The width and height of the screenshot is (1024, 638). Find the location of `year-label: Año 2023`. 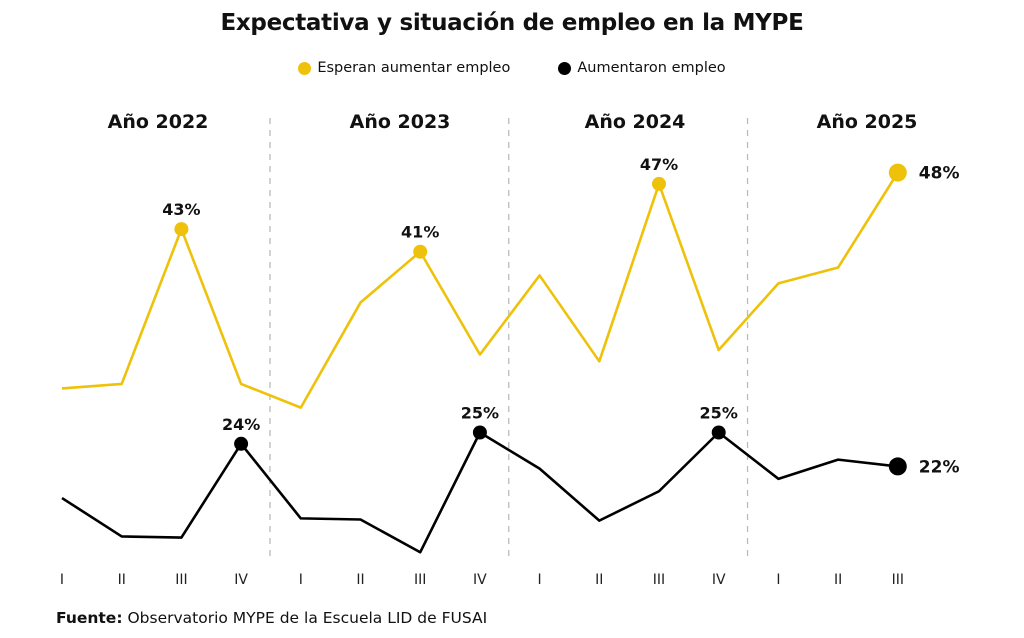

year-label: Año 2023 is located at coordinates (400, 122).